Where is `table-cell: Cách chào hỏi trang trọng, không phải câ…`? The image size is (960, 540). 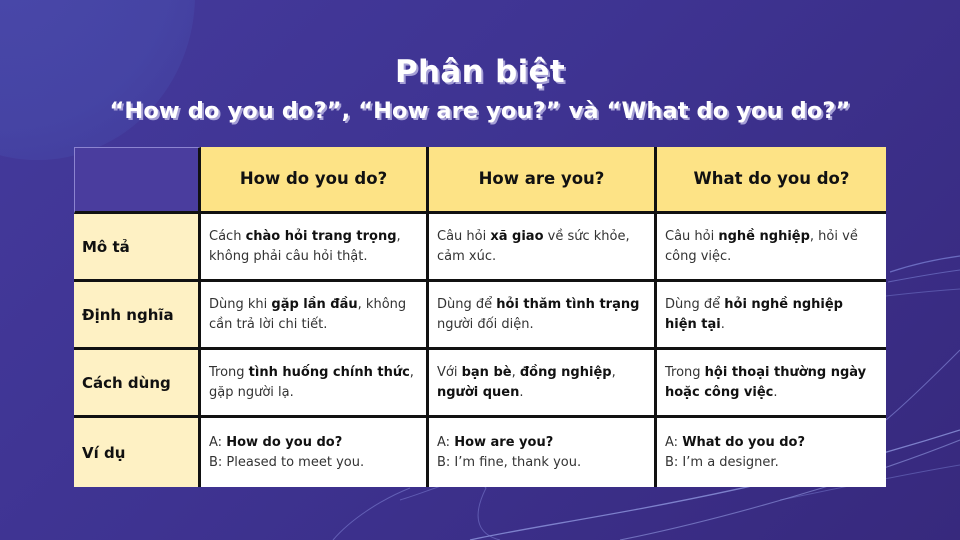
table-cell: Cách chào hỏi trang trọng, không phải câ… is located at coordinates (315, 248).